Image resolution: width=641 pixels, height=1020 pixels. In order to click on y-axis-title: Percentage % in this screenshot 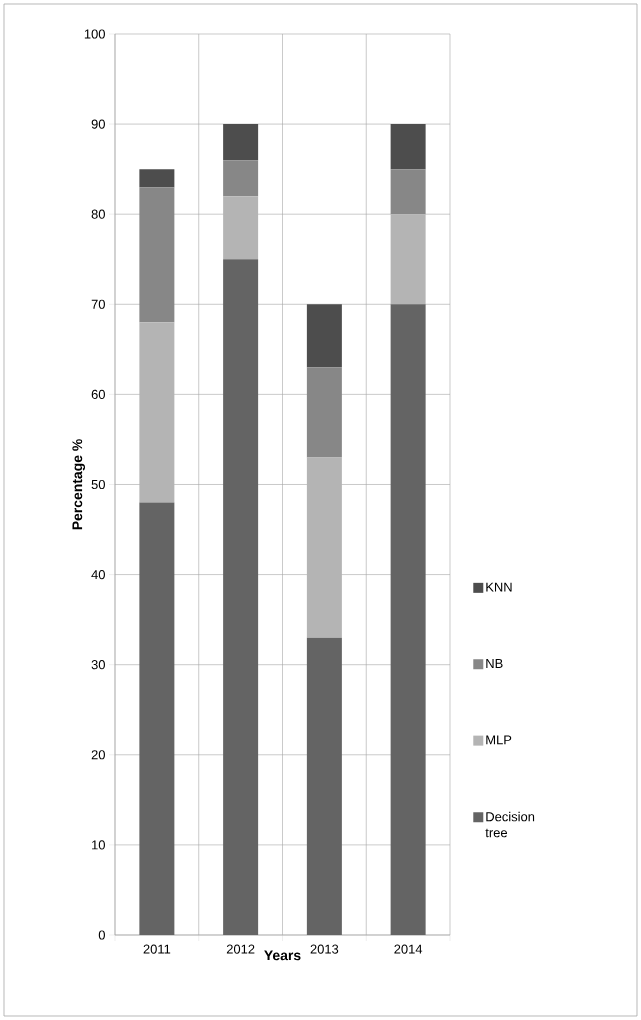, I will do `click(79, 484)`.